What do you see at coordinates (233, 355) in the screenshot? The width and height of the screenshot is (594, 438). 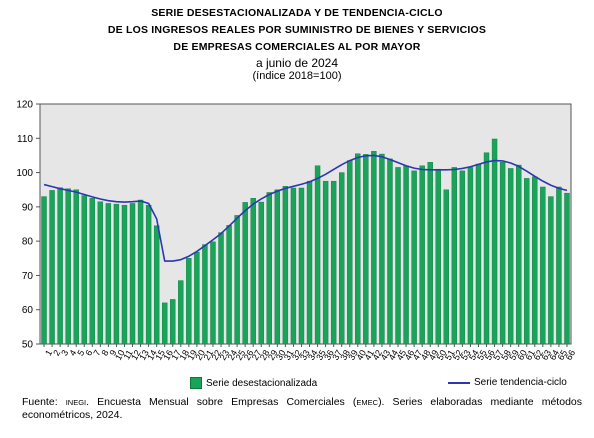 I see `x-tick-label: 24` at bounding box center [233, 355].